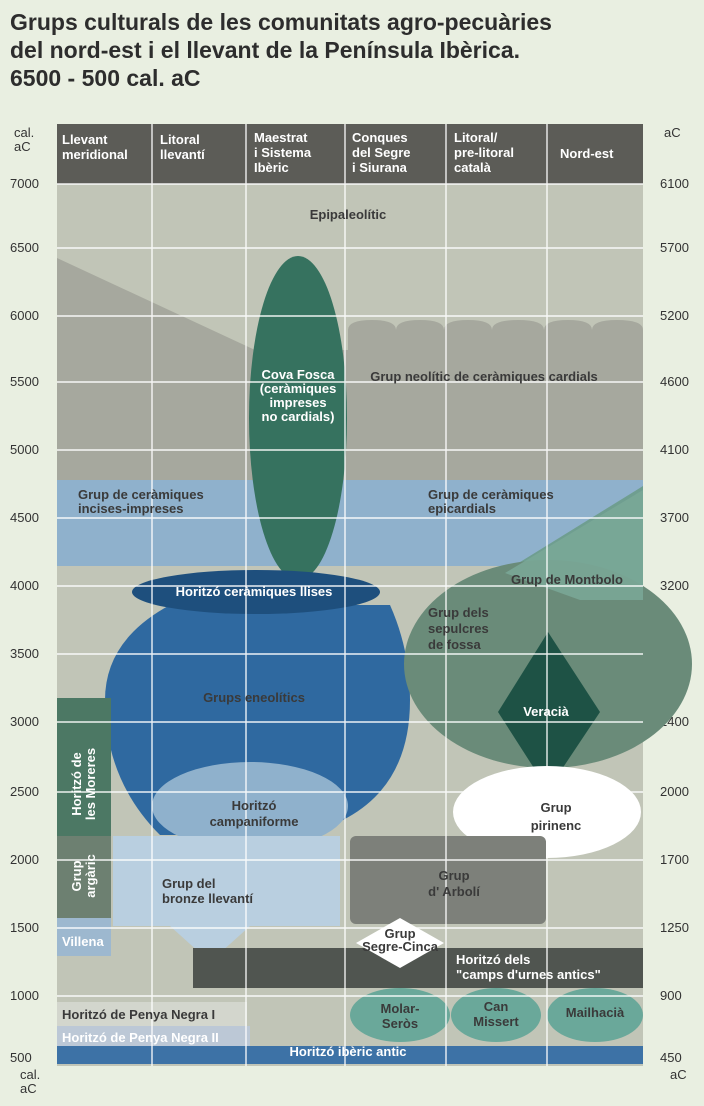  Describe the element at coordinates (182, 154) in the screenshot. I see `column-header-line: llevantí` at that location.